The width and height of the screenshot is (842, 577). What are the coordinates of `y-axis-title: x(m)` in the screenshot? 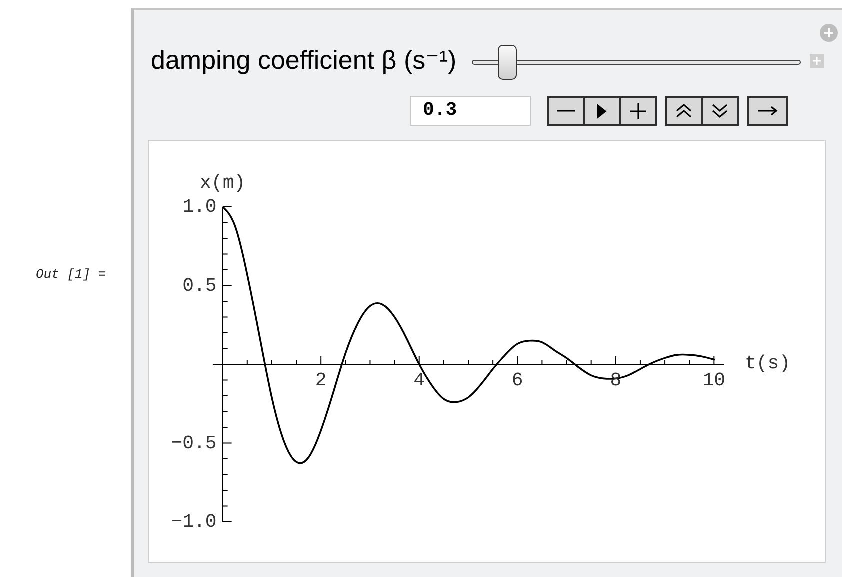 It's located at (223, 183).